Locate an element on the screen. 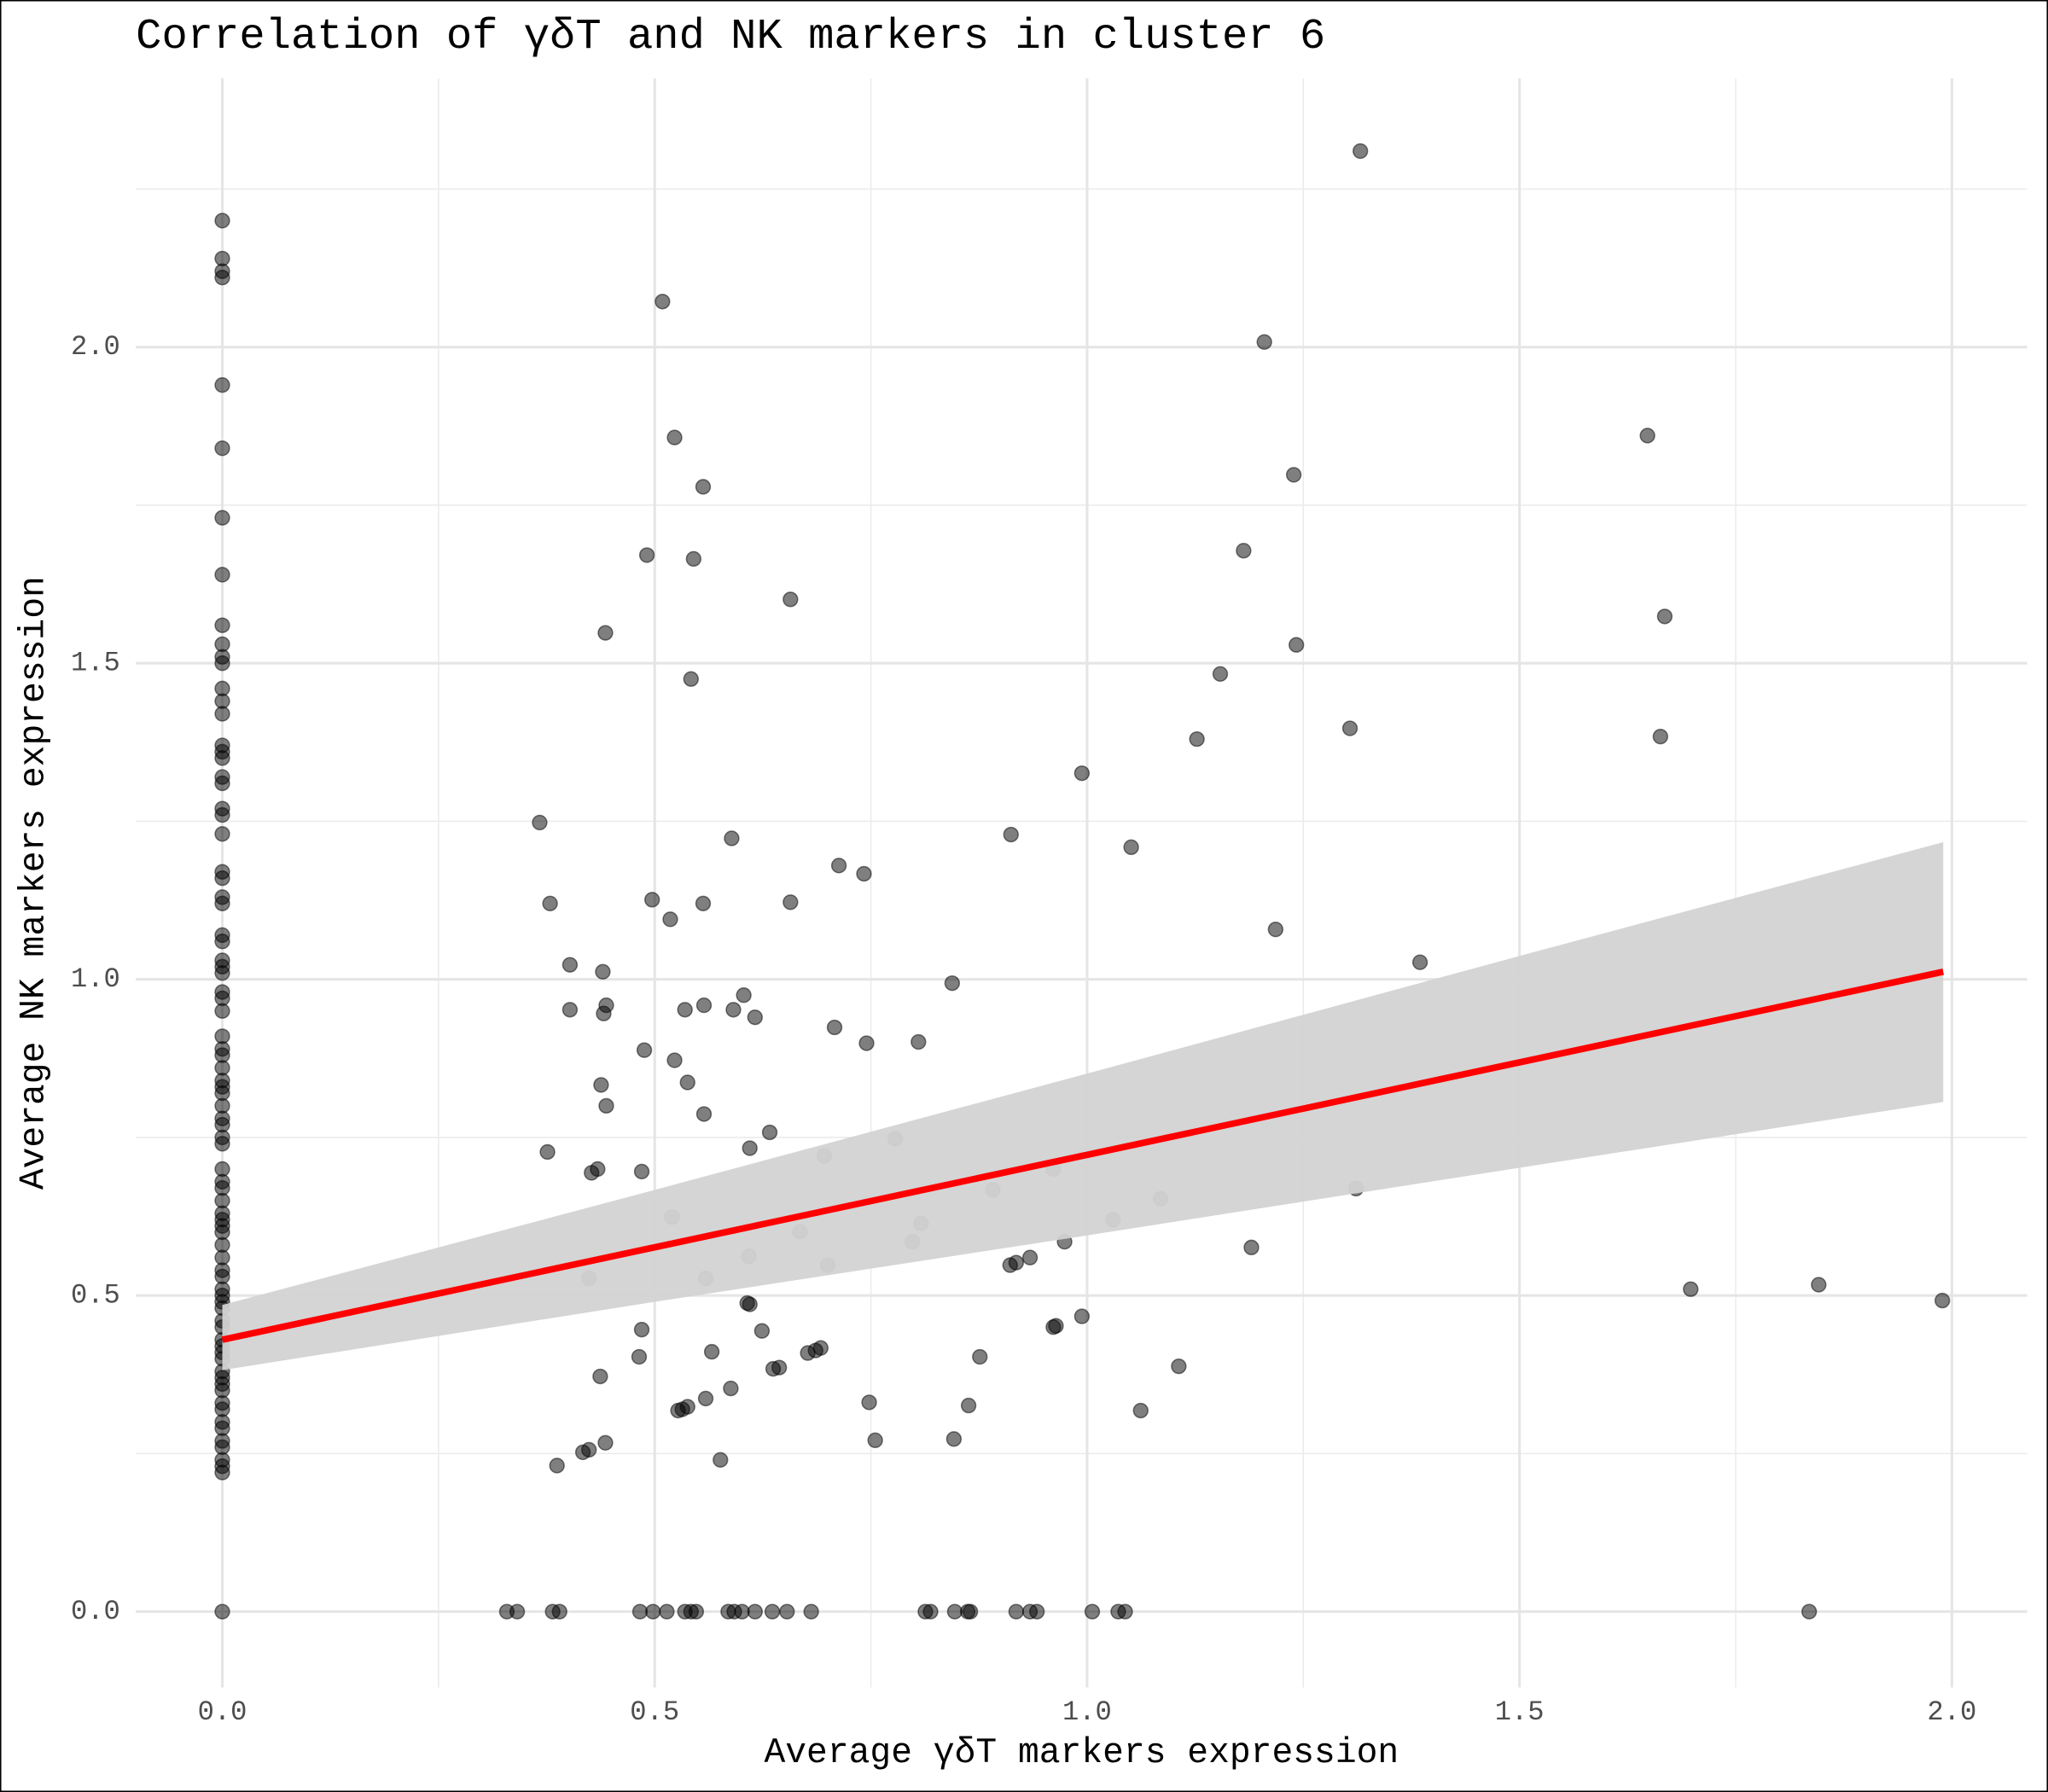 Image resolution: width=2048 pixels, height=1792 pixels. y-tick-label: 1.0 is located at coordinates (95, 979).